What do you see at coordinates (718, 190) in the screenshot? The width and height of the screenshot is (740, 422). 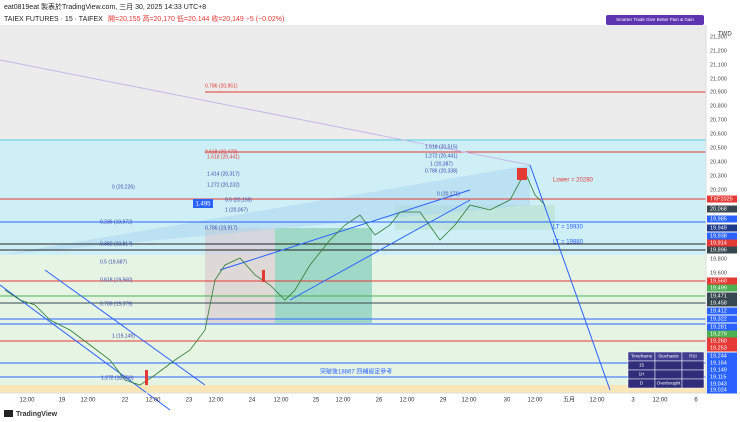 I see `price-label: 20,200` at bounding box center [718, 190].